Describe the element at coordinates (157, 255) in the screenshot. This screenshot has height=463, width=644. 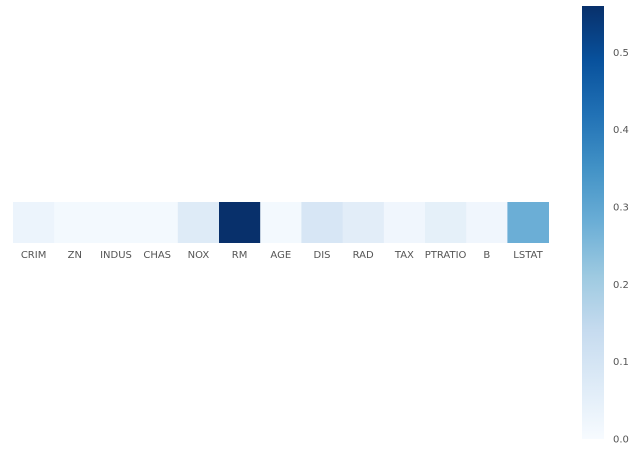
I see `x-tick-label: CHAS` at that location.